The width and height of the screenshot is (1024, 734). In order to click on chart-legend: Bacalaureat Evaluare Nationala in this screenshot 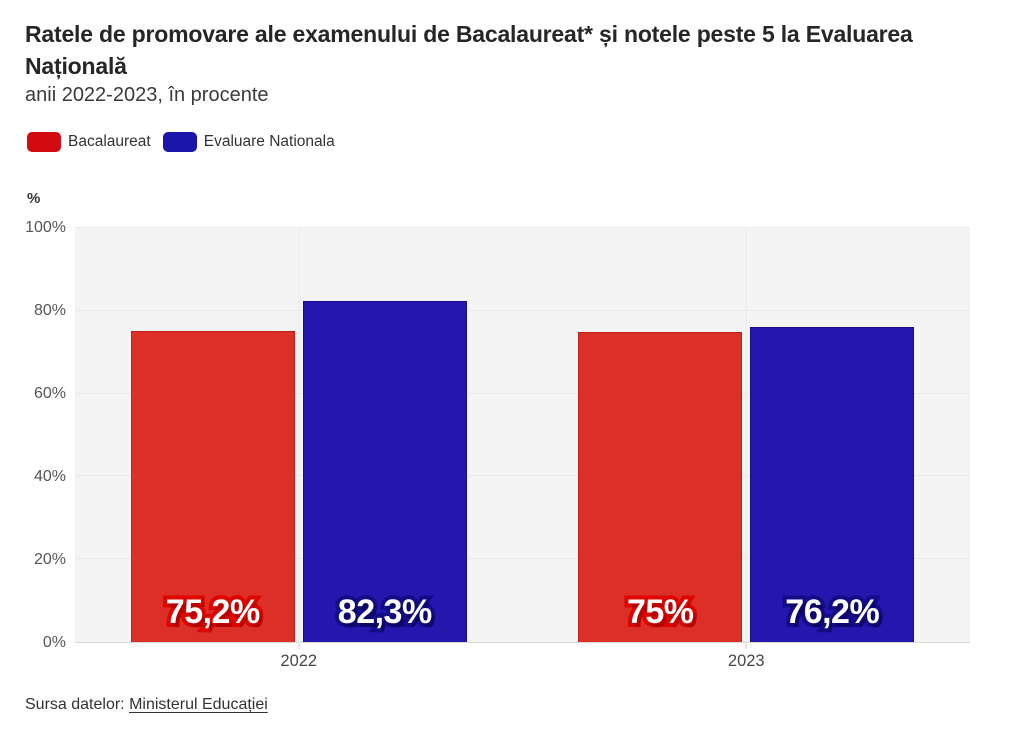, I will do `click(181, 142)`.